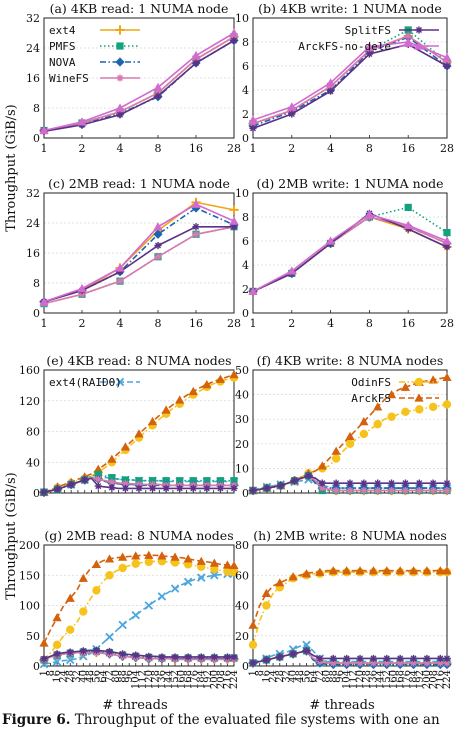 This screenshot has width=474, height=731. I want to click on y-tick-label: 160, so click(29, 370).